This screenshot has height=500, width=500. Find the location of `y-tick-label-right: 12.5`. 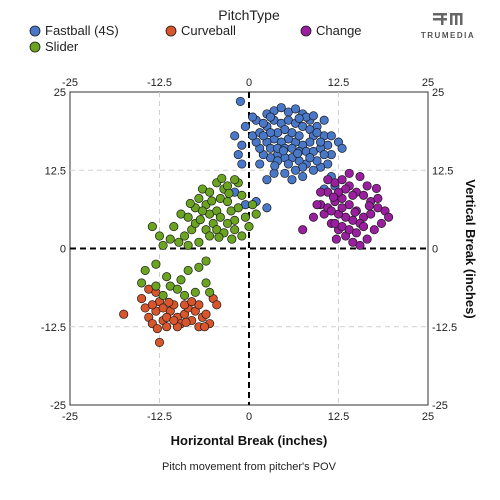

y-tick-label-right: 12.5 is located at coordinates (442, 171).